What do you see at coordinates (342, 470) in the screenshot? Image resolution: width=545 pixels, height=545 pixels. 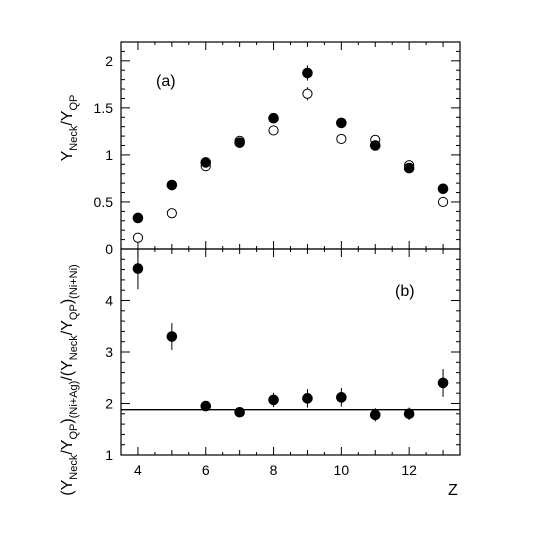 I see `x-tick-label: 10` at bounding box center [342, 470].